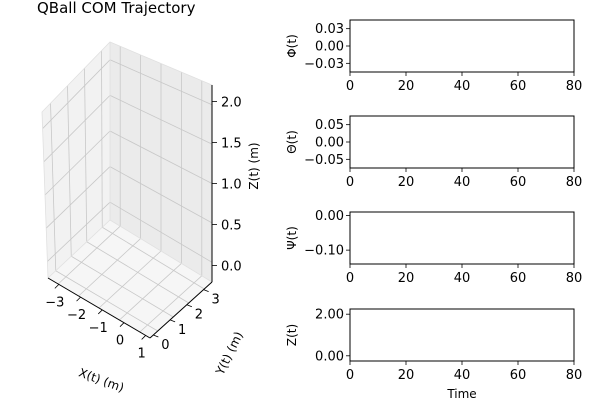 The image size is (600, 400). I want to click on y-tick-label: 3, so click(215, 300).